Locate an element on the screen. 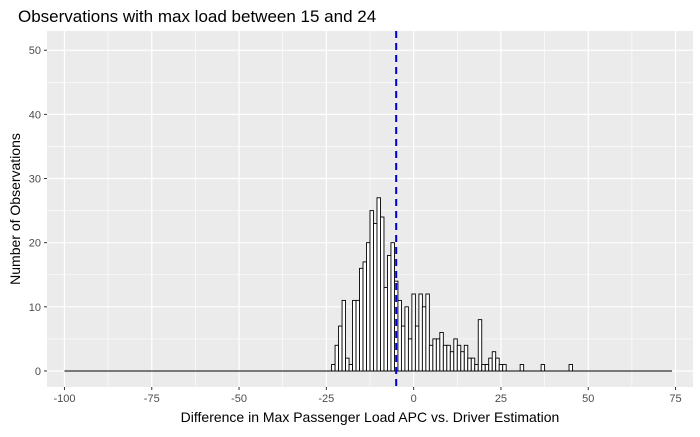  x-tick-label: -75 is located at coordinates (152, 399).